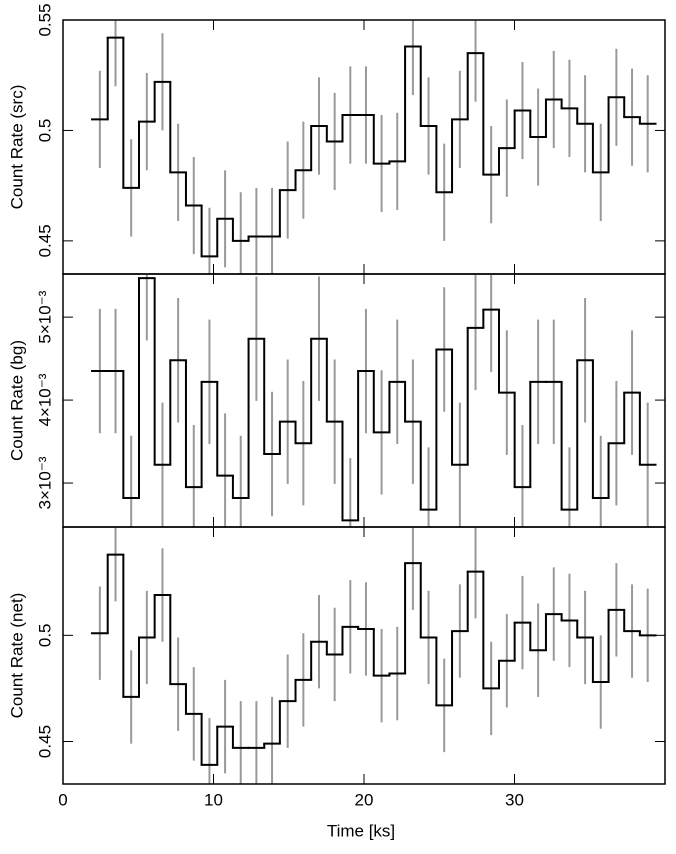 The height and width of the screenshot is (854, 676). What do you see at coordinates (16, 400) in the screenshot?
I see `y-axis-label: Count Rate (bg)` at bounding box center [16, 400].